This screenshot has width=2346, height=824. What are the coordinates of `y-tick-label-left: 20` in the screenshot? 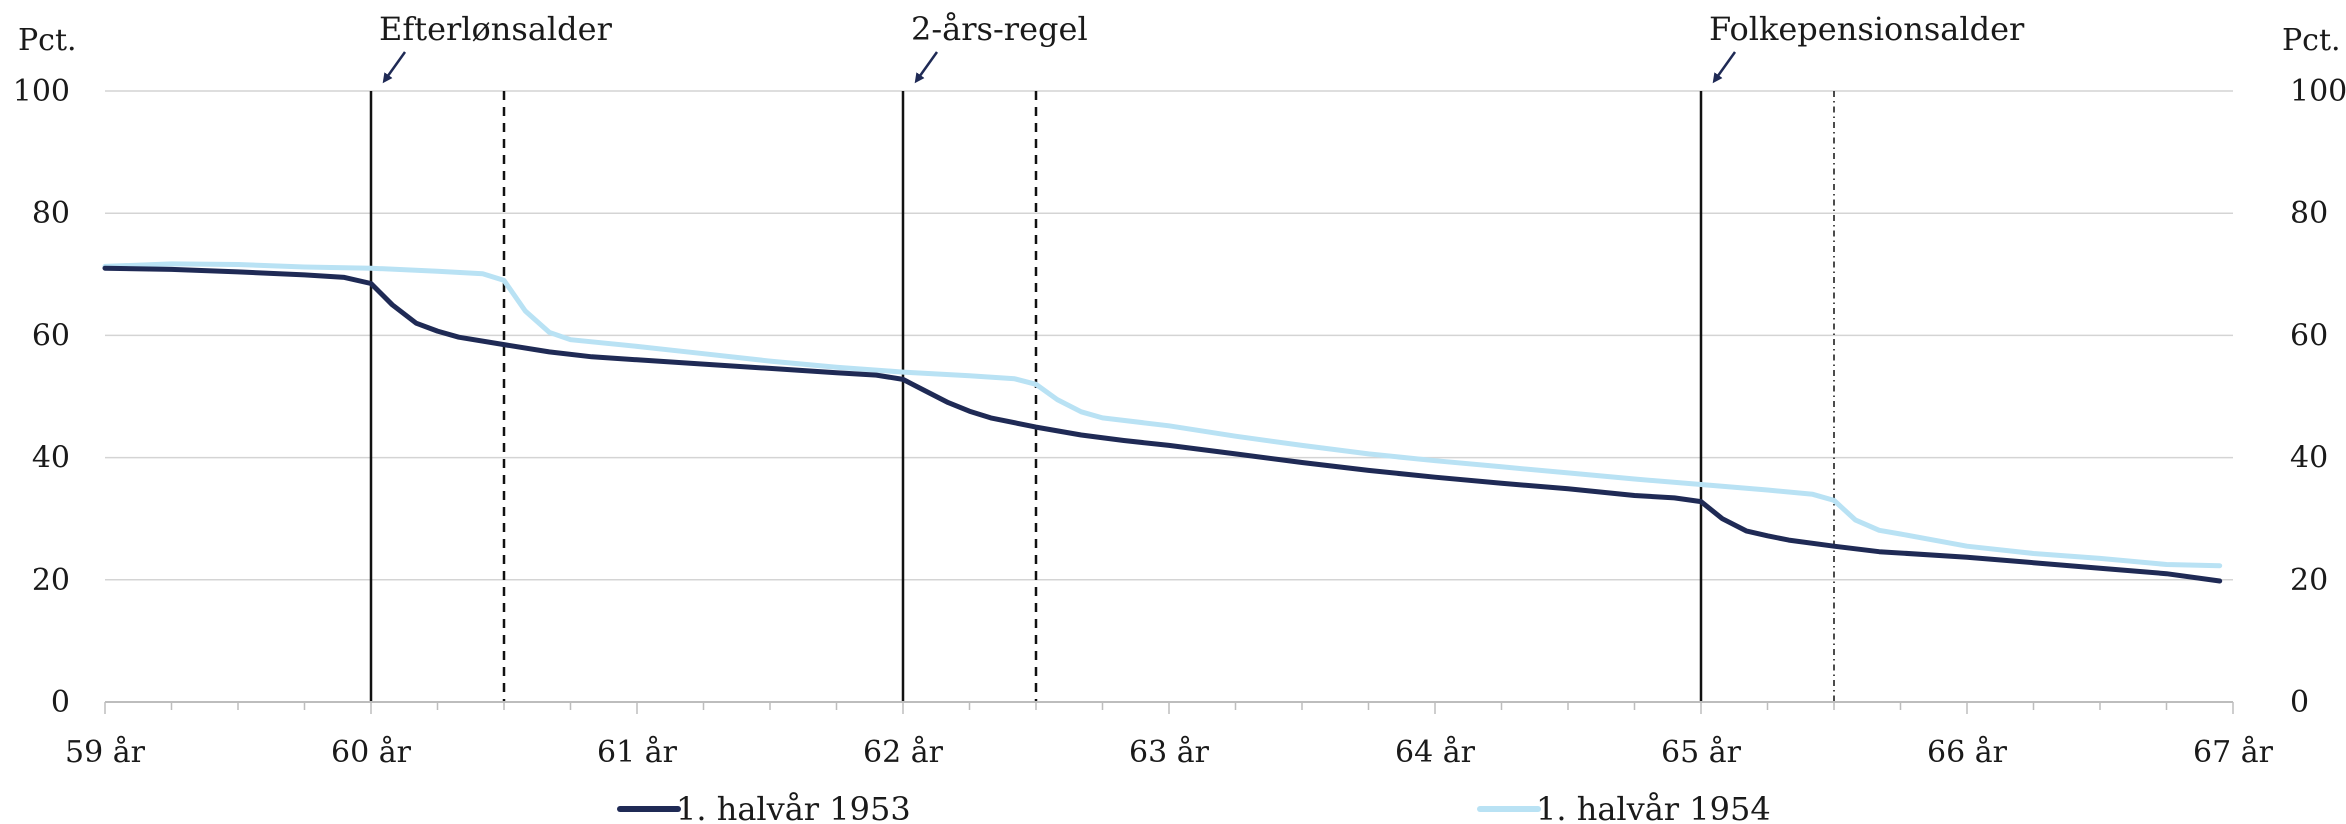 It's located at (51, 580).